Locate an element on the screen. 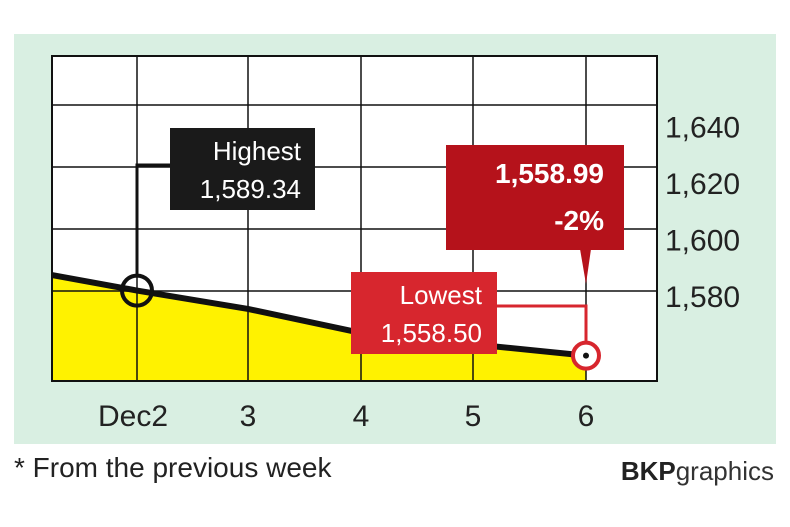 This screenshot has height=527, width=790. x-tick-label: 3 is located at coordinates (248, 416).